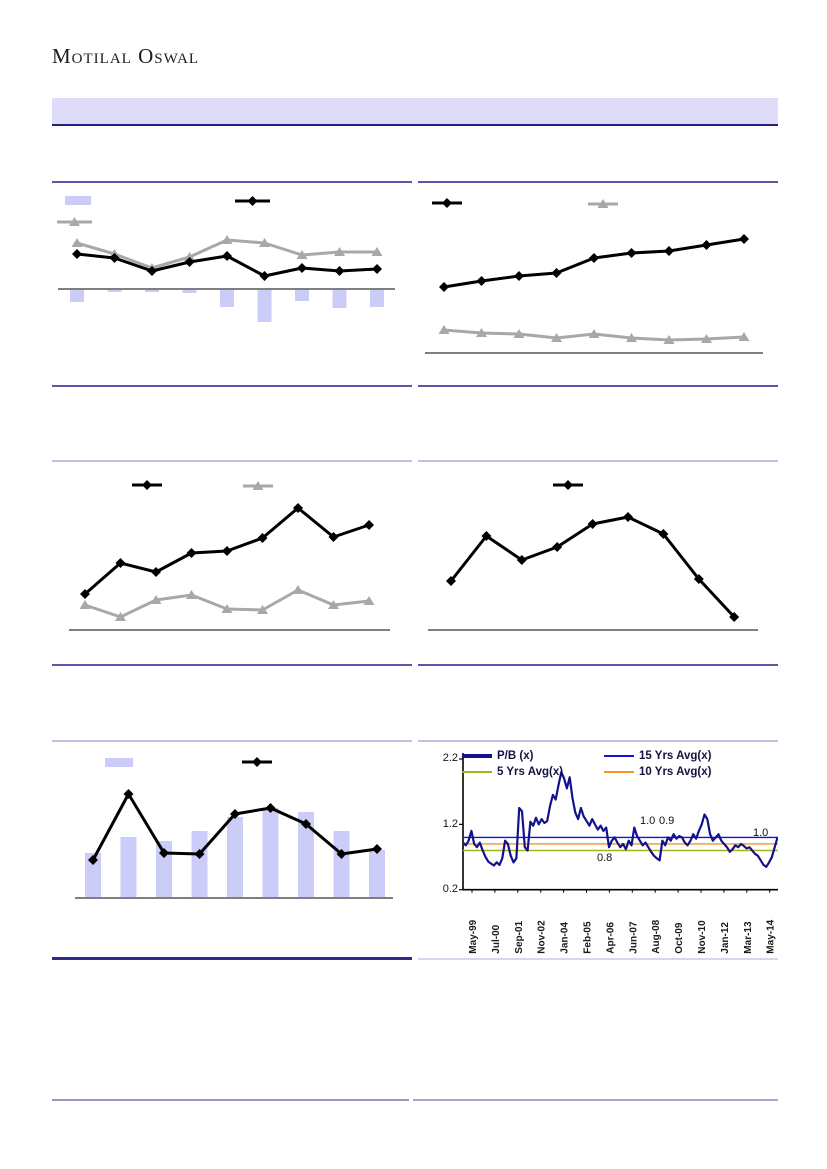 The height and width of the screenshot is (1169, 827). What do you see at coordinates (667, 821) in the screenshot?
I see `pb-annotation-10yr: 0.9` at bounding box center [667, 821].